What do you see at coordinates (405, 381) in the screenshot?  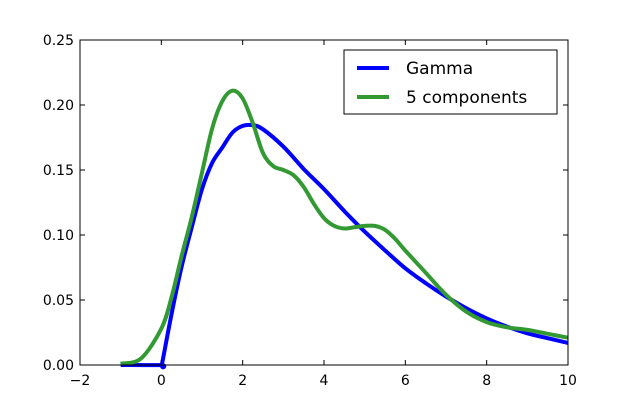 I see `x-tick-label: 6` at bounding box center [405, 381].